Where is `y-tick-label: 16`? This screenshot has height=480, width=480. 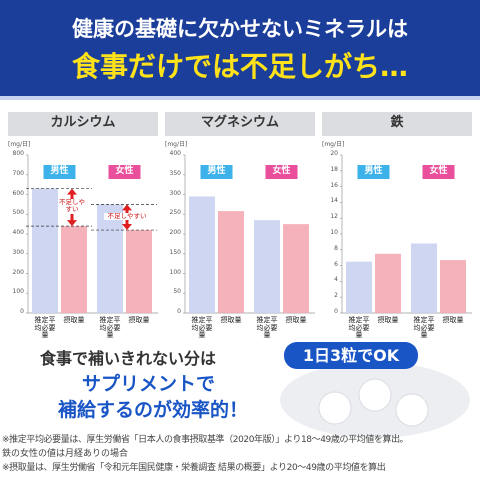
y-tick-label: 16 is located at coordinates (334, 185).